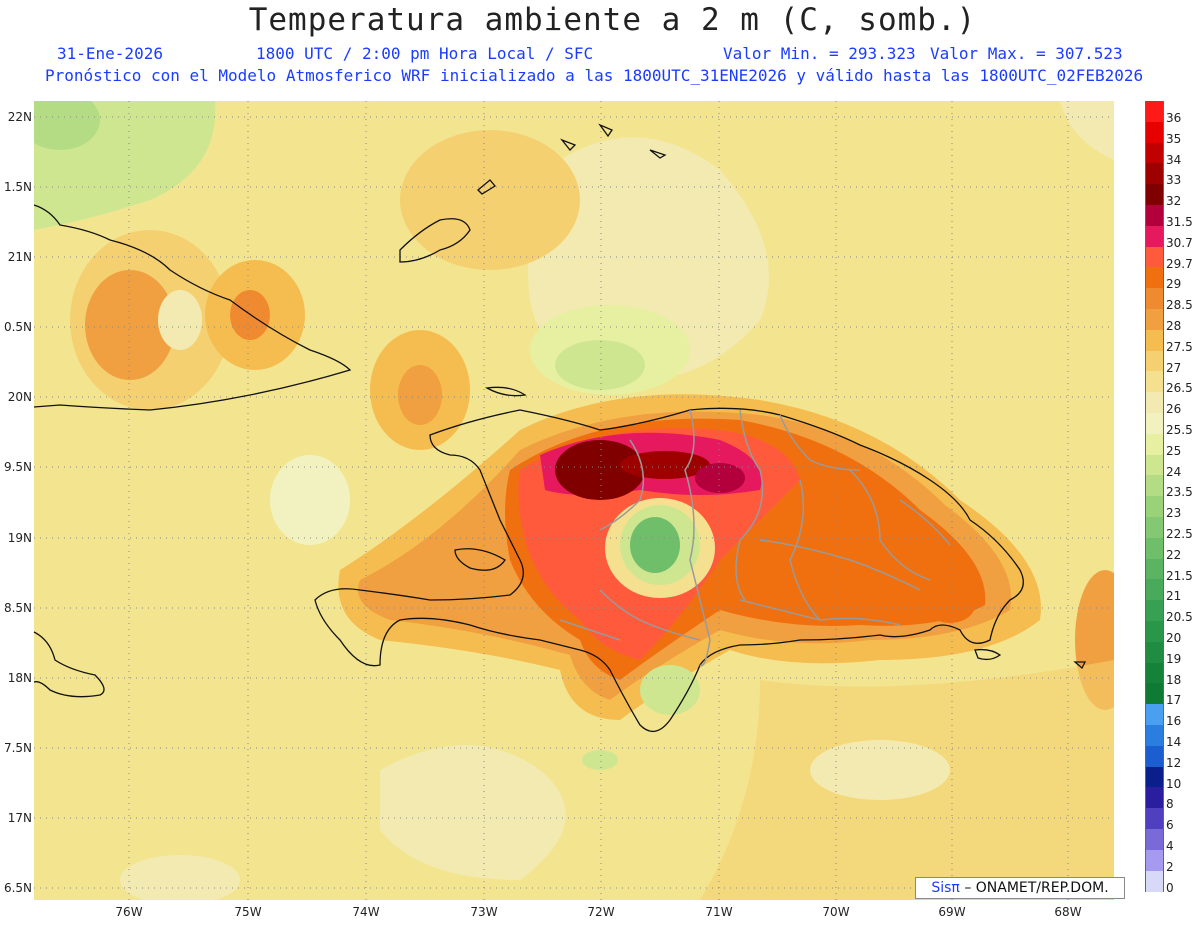  What do you see at coordinates (1174, 138) in the screenshot?
I see `colorbar-label: 35` at bounding box center [1174, 138].